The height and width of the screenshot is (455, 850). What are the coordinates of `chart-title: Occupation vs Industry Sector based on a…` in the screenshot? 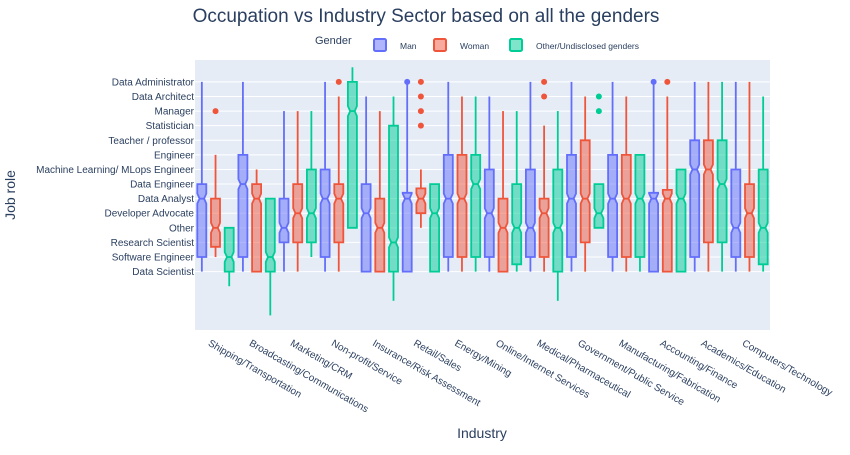 It's located at (426, 16).